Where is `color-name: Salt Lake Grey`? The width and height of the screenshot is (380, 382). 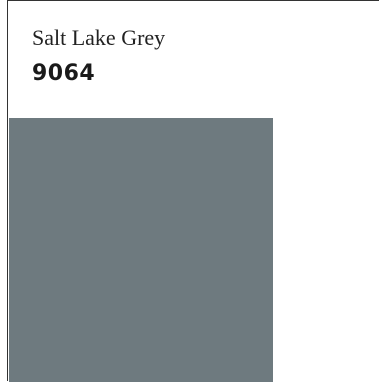 color-name: Salt Lake Grey is located at coordinates (99, 37).